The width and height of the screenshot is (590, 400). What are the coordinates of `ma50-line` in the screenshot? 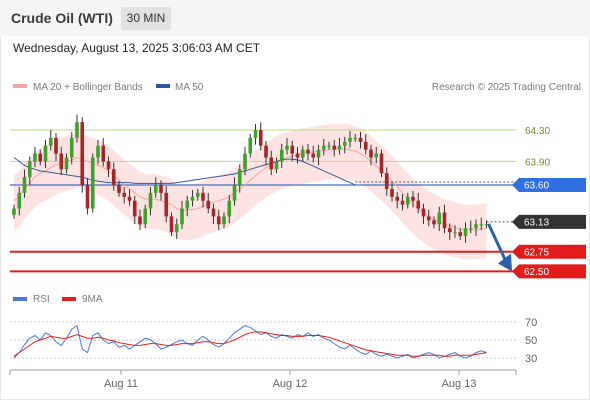 It's located at (184, 171).